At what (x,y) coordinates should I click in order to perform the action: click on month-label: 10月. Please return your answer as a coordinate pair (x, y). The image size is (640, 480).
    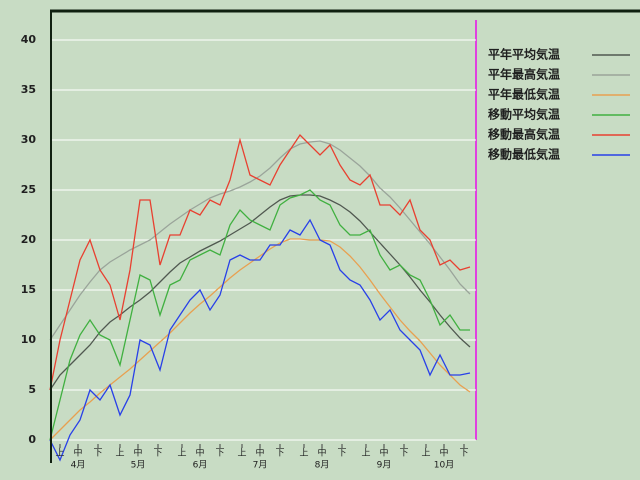
    Looking at the image, I should click on (444, 465).